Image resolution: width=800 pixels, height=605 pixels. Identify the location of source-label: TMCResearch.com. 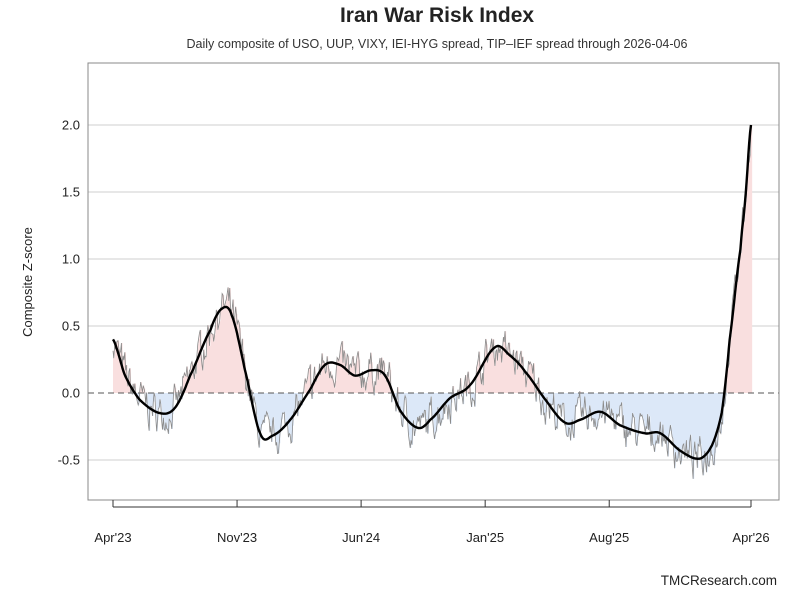
(719, 580).